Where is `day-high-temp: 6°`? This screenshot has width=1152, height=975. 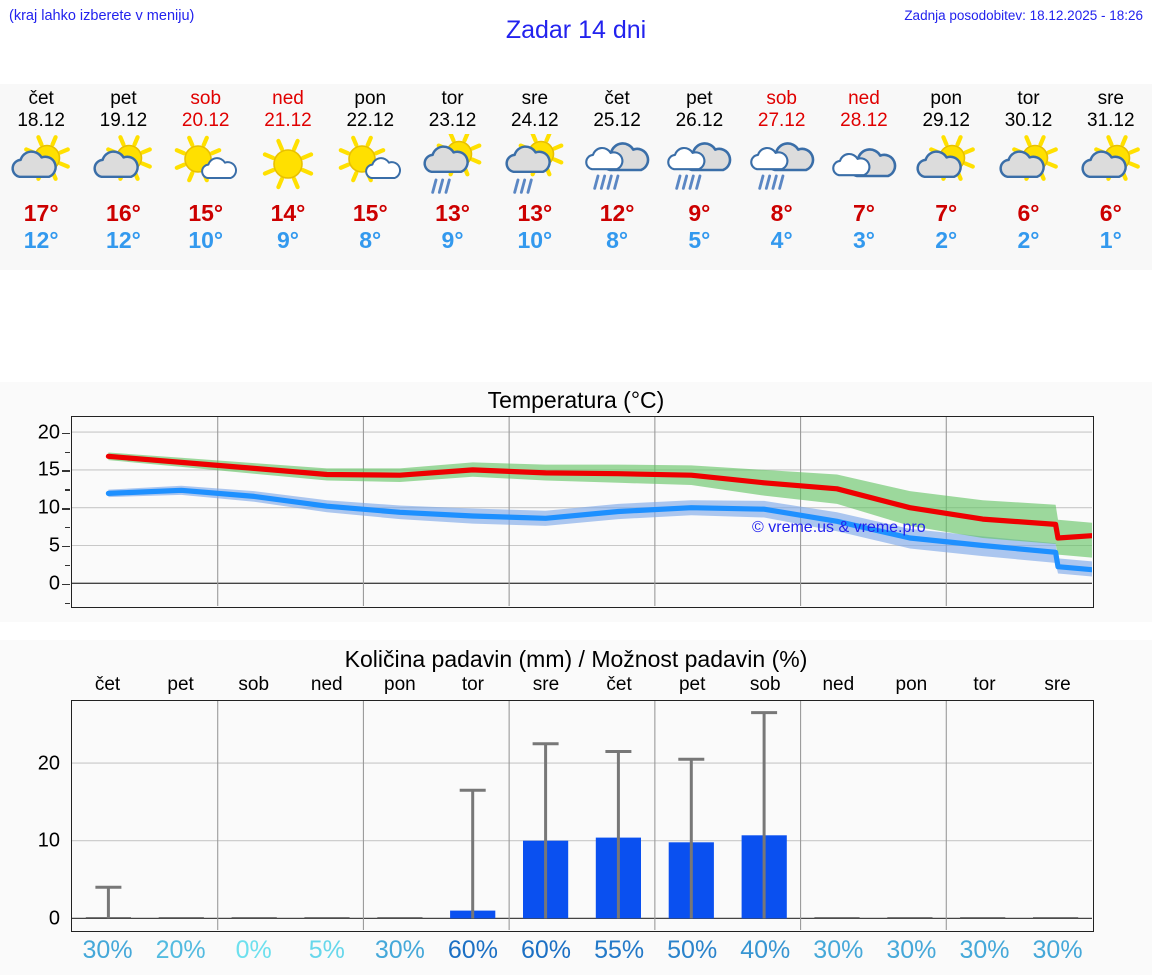 day-high-temp: 6° is located at coordinates (1028, 213).